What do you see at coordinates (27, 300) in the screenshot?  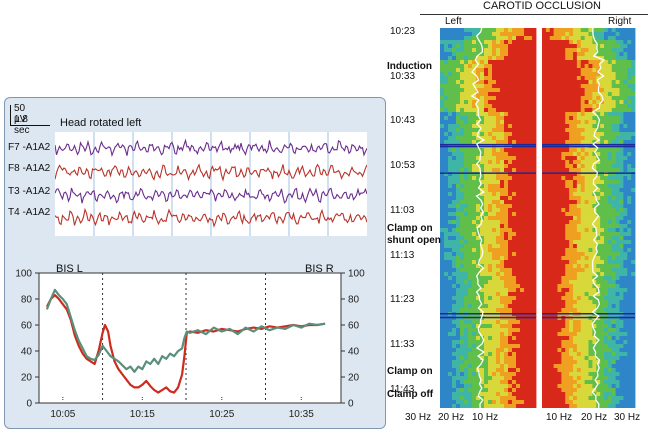 I see `y-tick-label-left: 80` at bounding box center [27, 300].